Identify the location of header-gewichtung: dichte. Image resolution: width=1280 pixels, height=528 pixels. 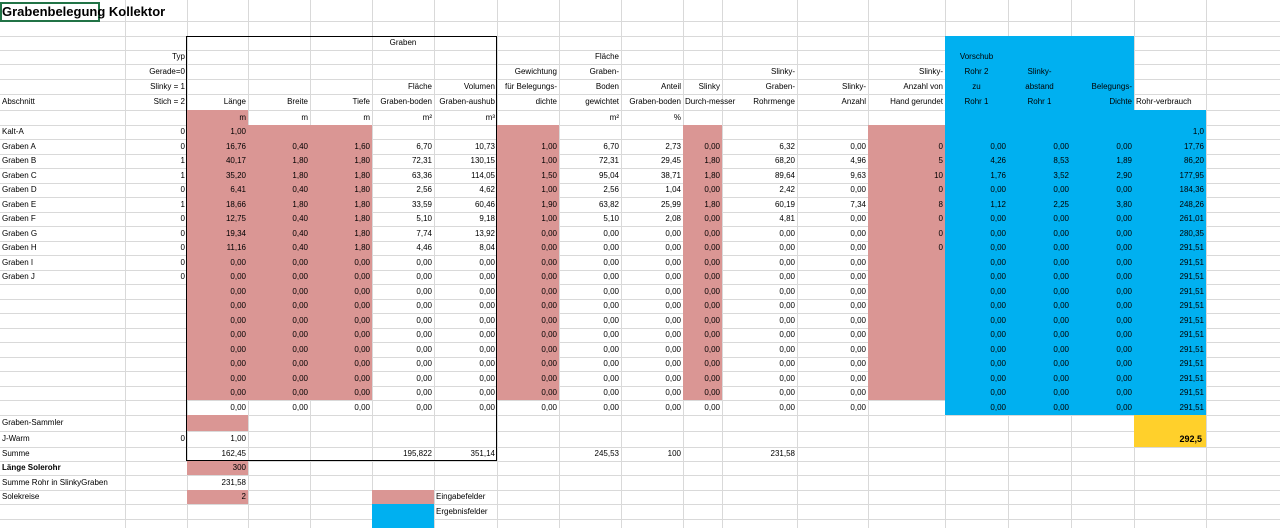
(528, 102).